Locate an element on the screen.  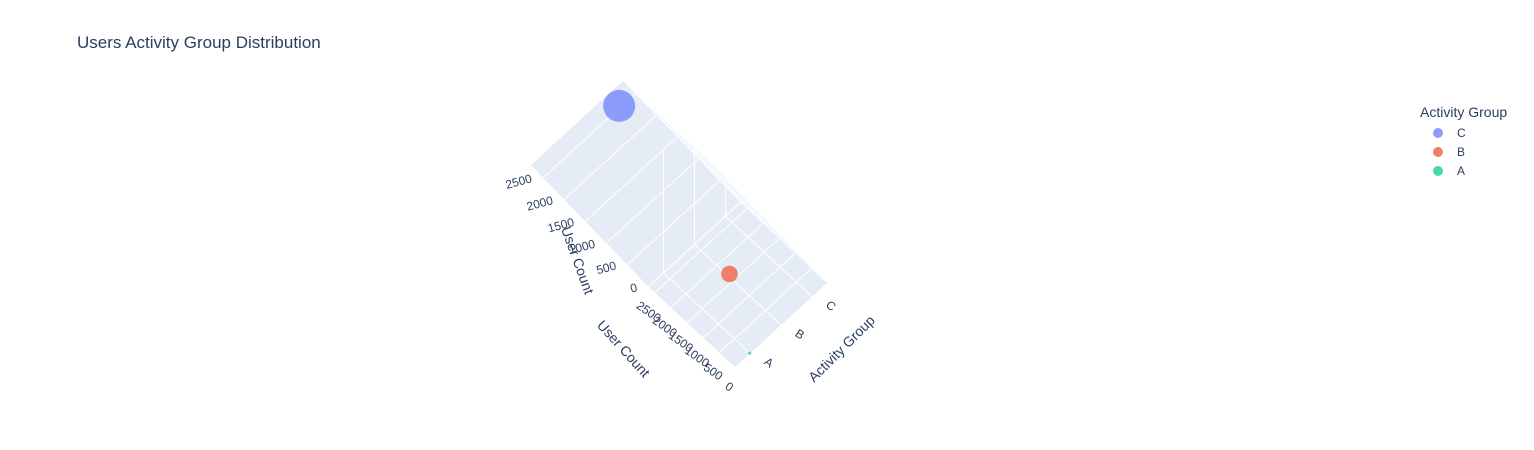
data-point-b is located at coordinates (729, 274).